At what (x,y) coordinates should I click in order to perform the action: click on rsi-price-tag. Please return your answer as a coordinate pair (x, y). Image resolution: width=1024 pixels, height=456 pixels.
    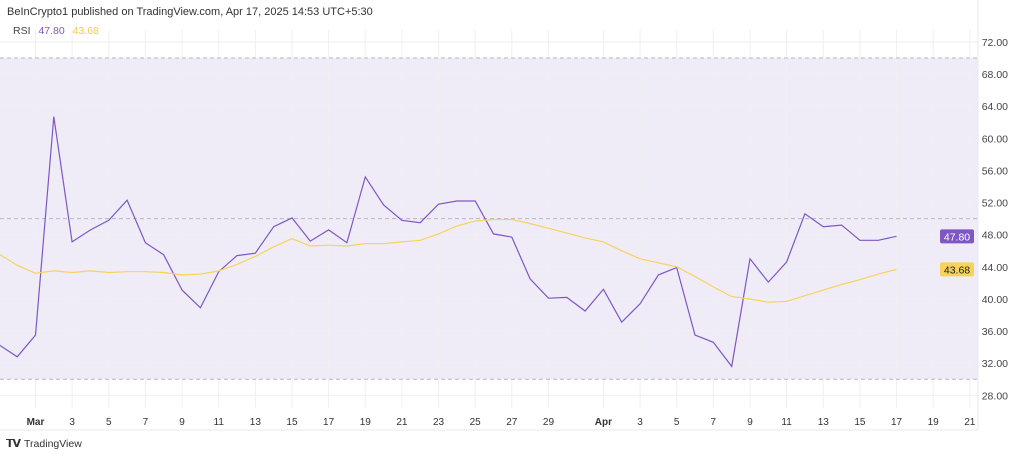
    Looking at the image, I should click on (957, 236).